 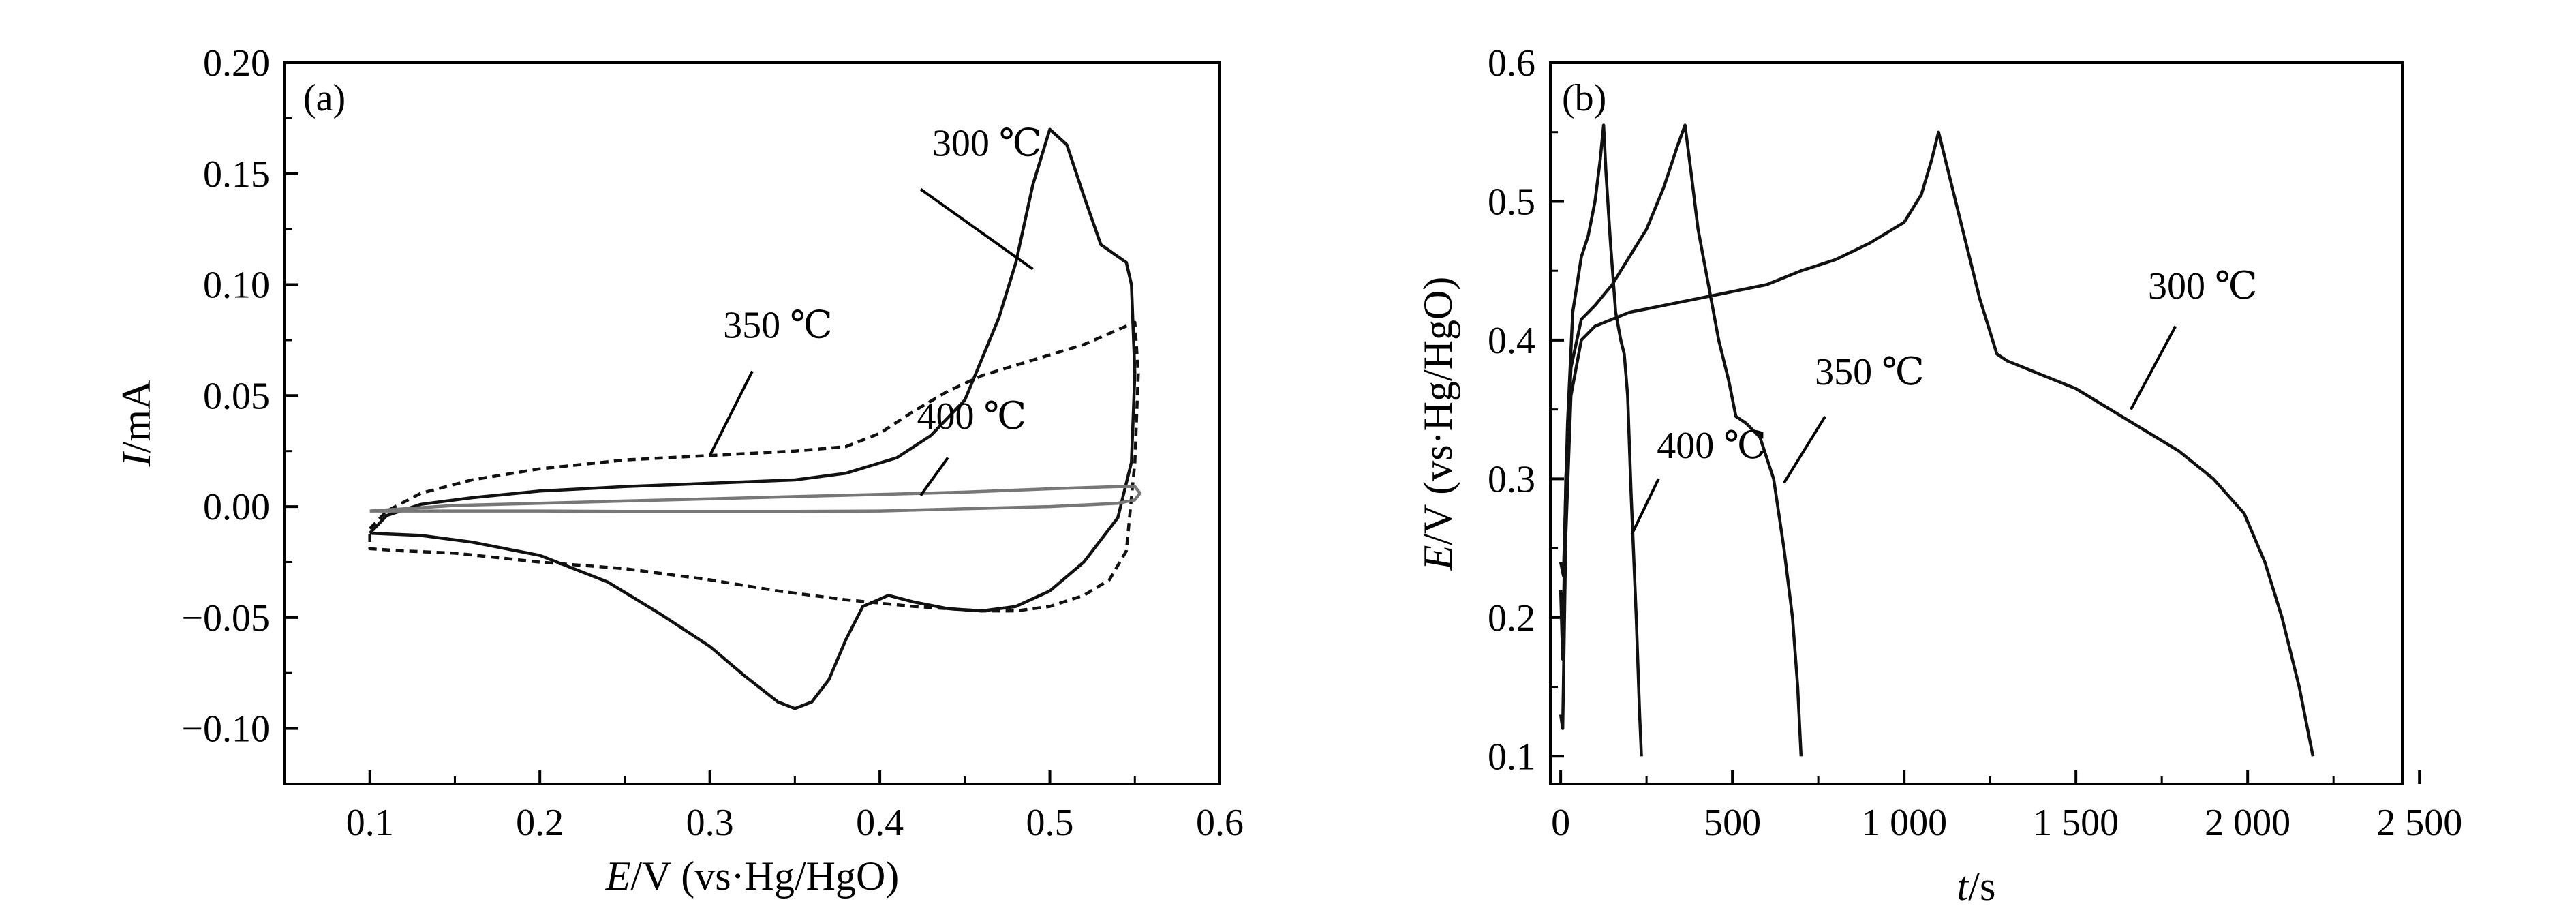 I want to click on y-axis-title-unit: /mA, so click(x=136, y=416).